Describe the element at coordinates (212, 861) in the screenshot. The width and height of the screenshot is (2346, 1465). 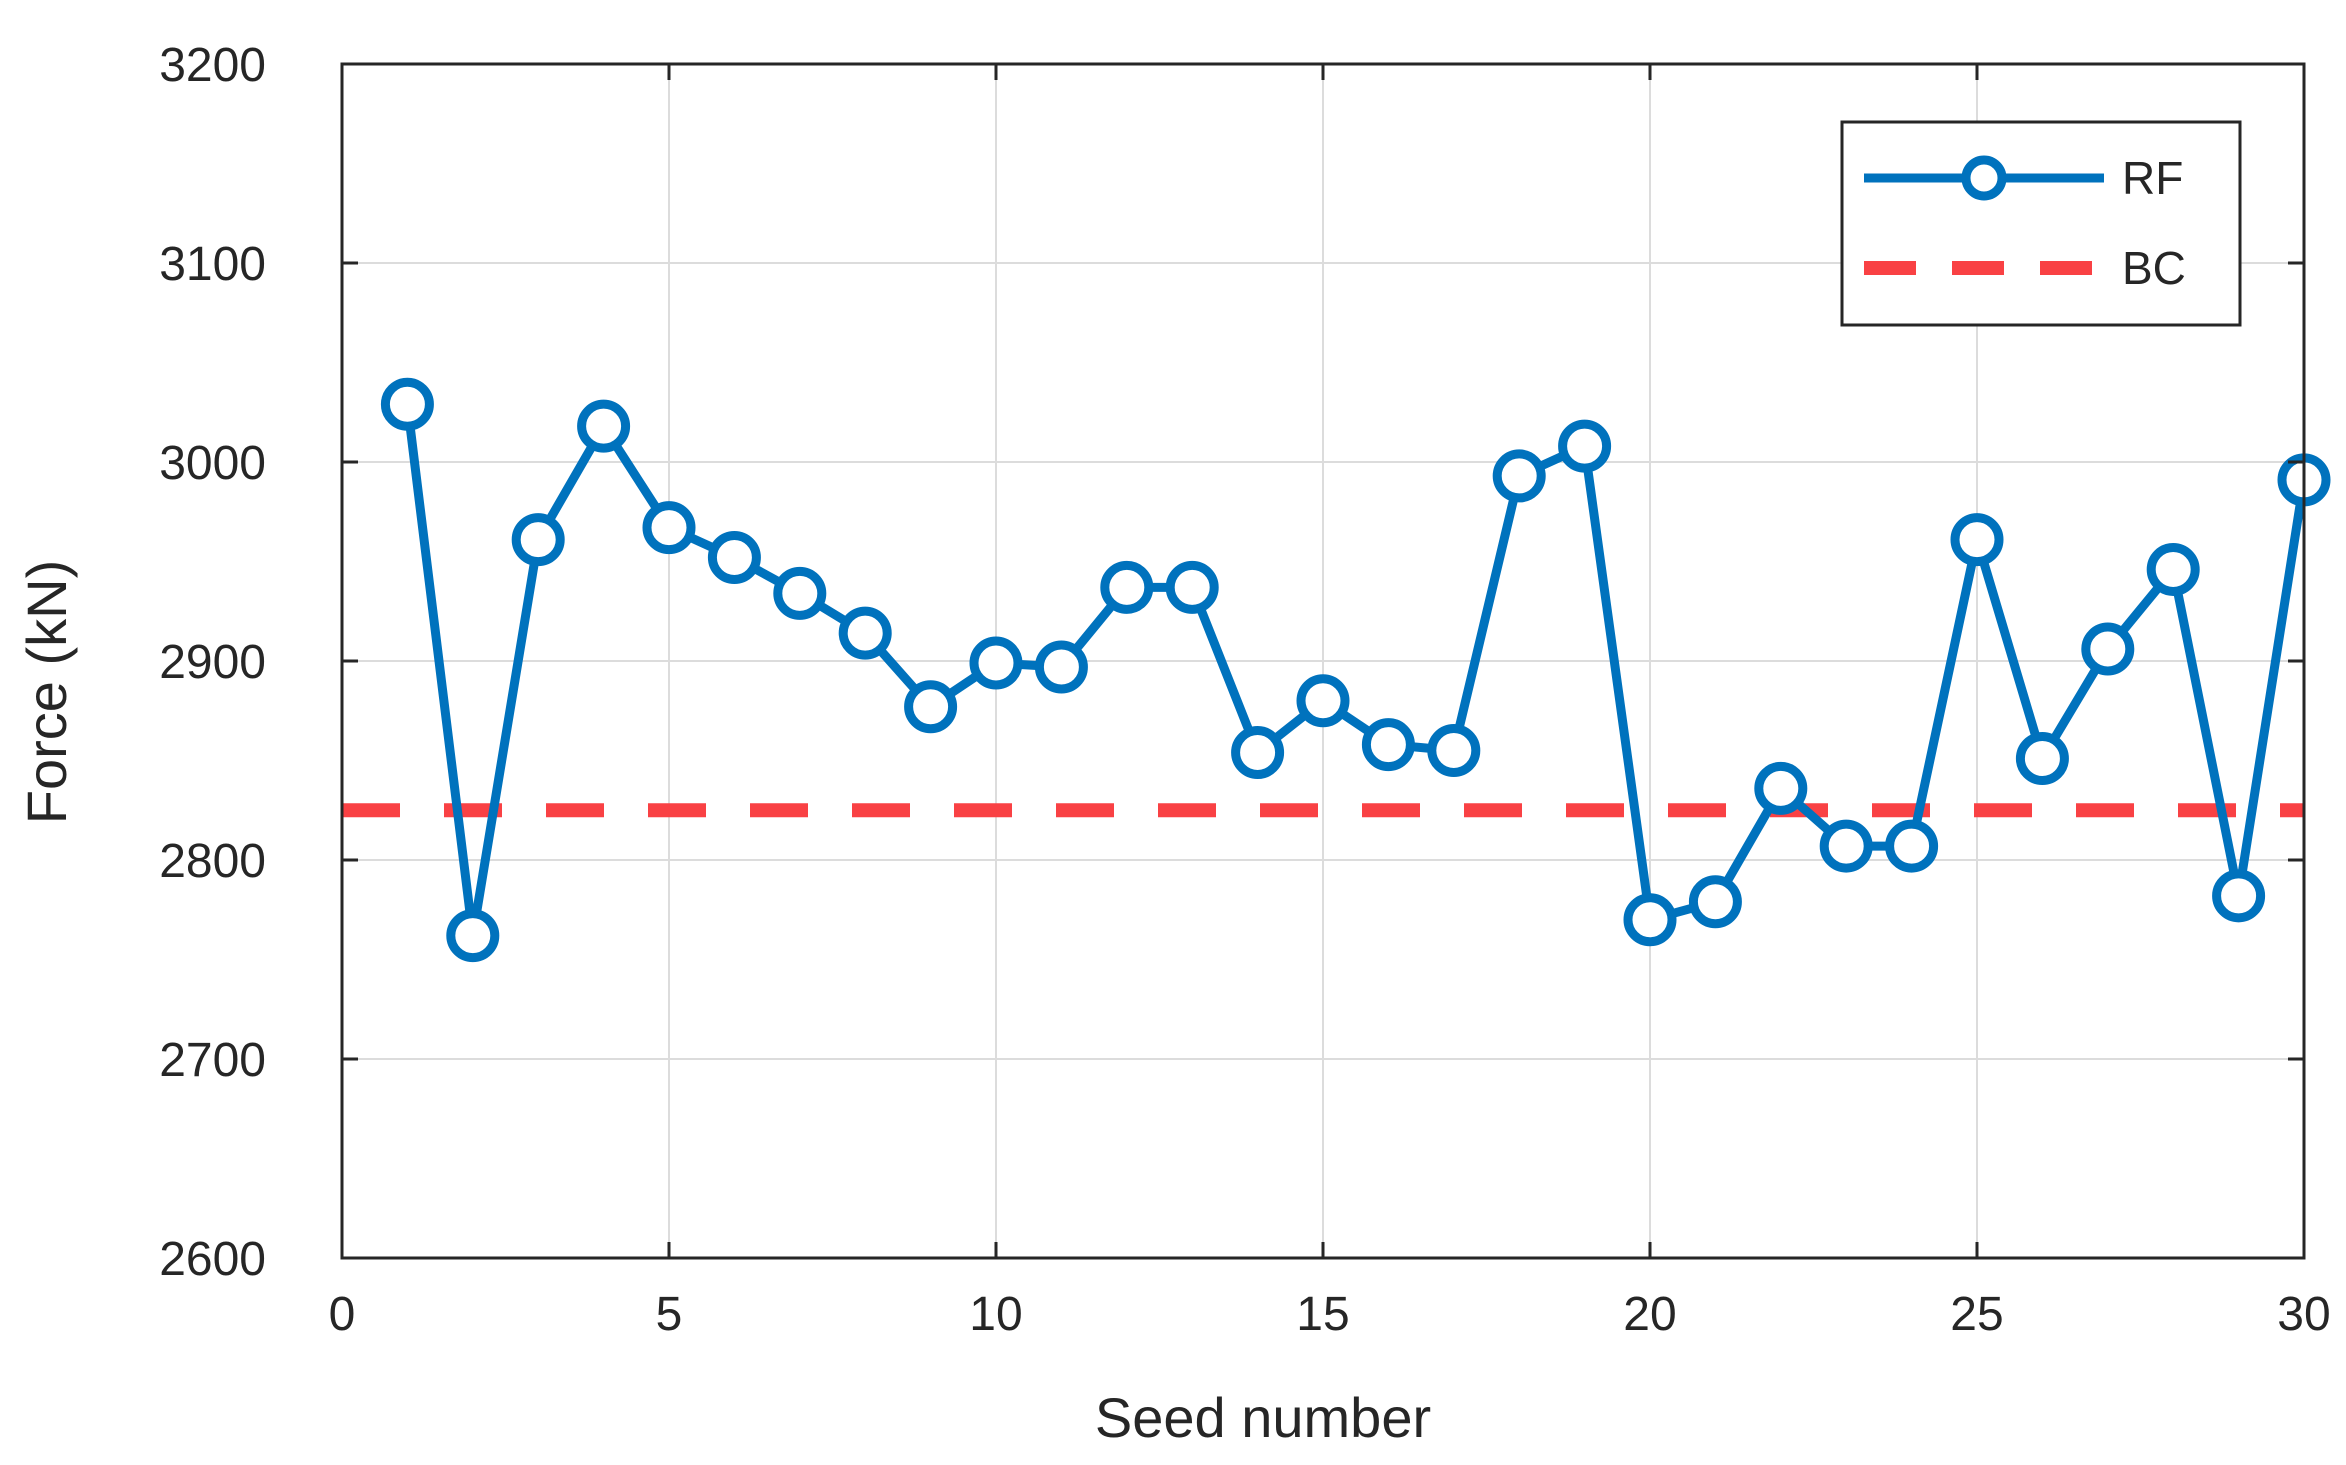
I see `y-tick-label: 2800` at that location.